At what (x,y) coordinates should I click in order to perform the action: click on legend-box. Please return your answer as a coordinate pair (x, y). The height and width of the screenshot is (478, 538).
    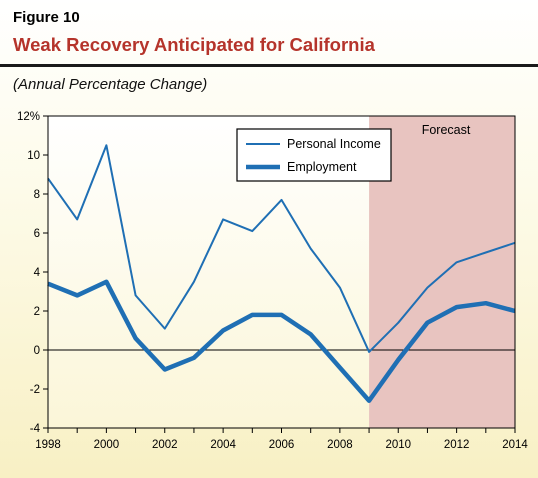
    Looking at the image, I should click on (314, 155).